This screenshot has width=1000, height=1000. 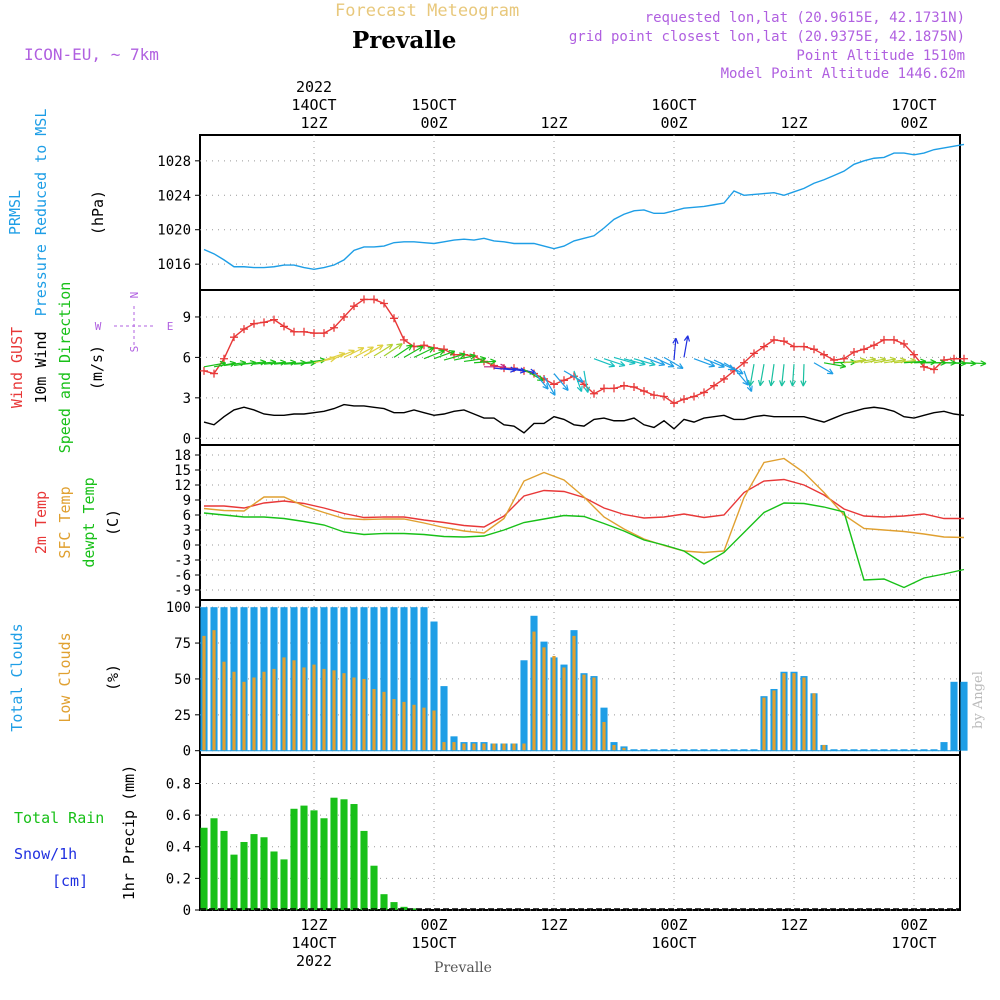 I want to click on top-time-label: 17OCT, so click(x=913, y=105).